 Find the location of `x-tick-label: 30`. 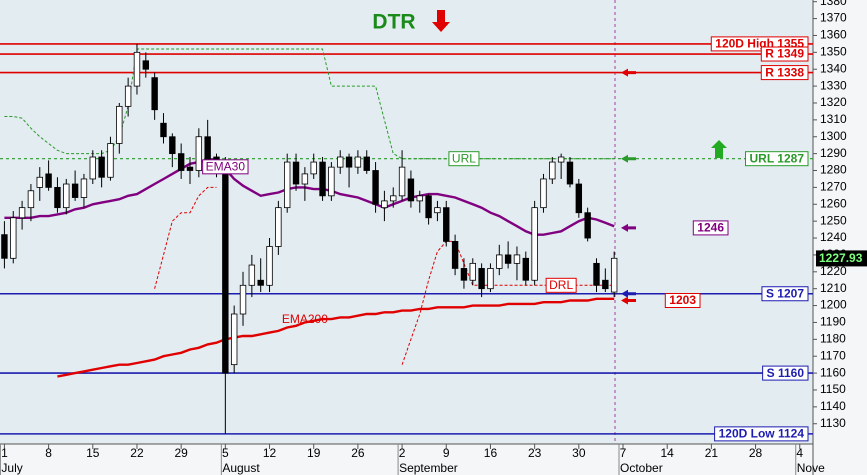

x-tick-label: 30 is located at coordinates (579, 453).